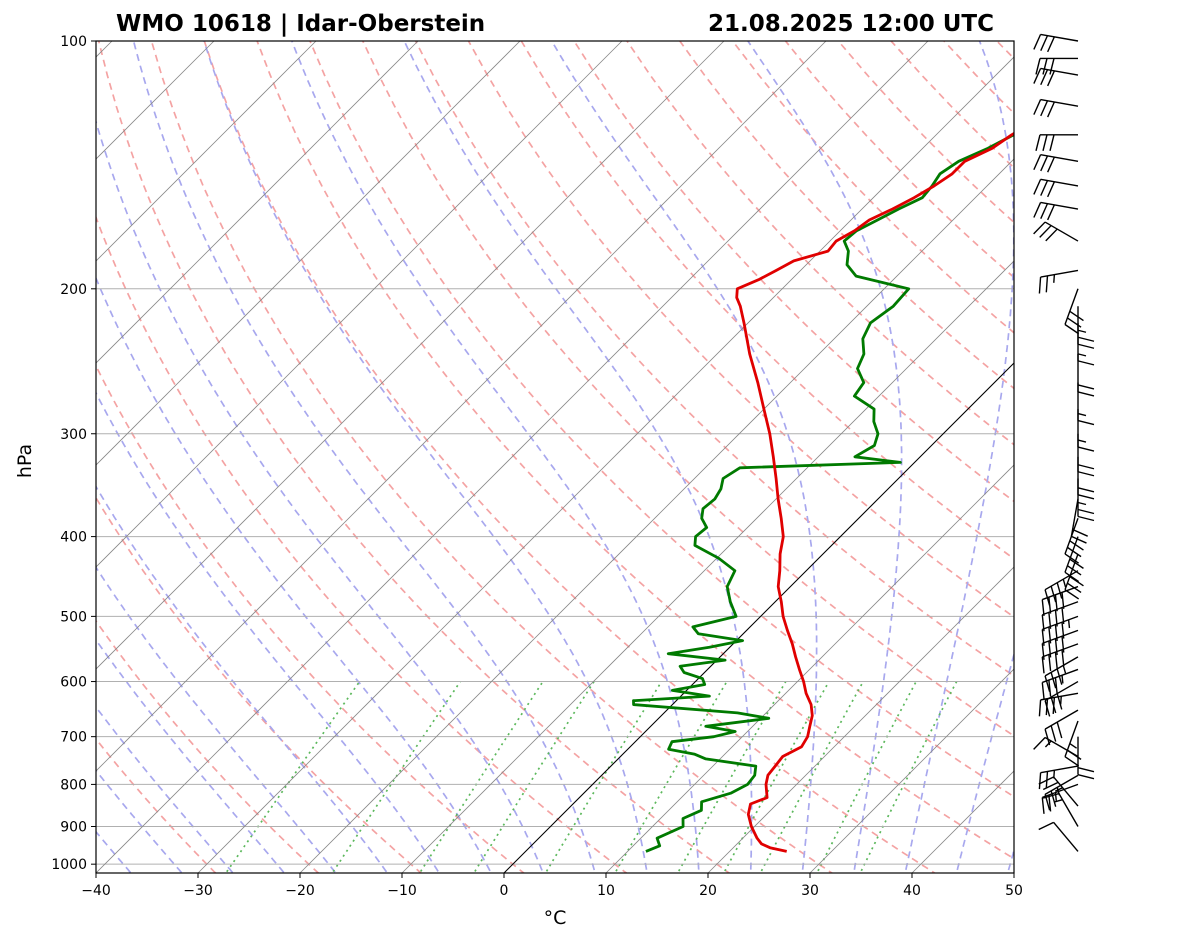 The image size is (1181, 941). What do you see at coordinates (402, 891) in the screenshot?
I see `x-tick-label: −10` at bounding box center [402, 891].